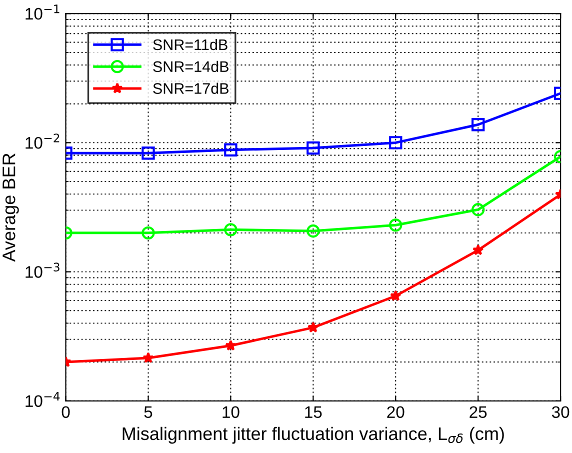  I want to click on x-tick-label: 0, so click(66, 412).